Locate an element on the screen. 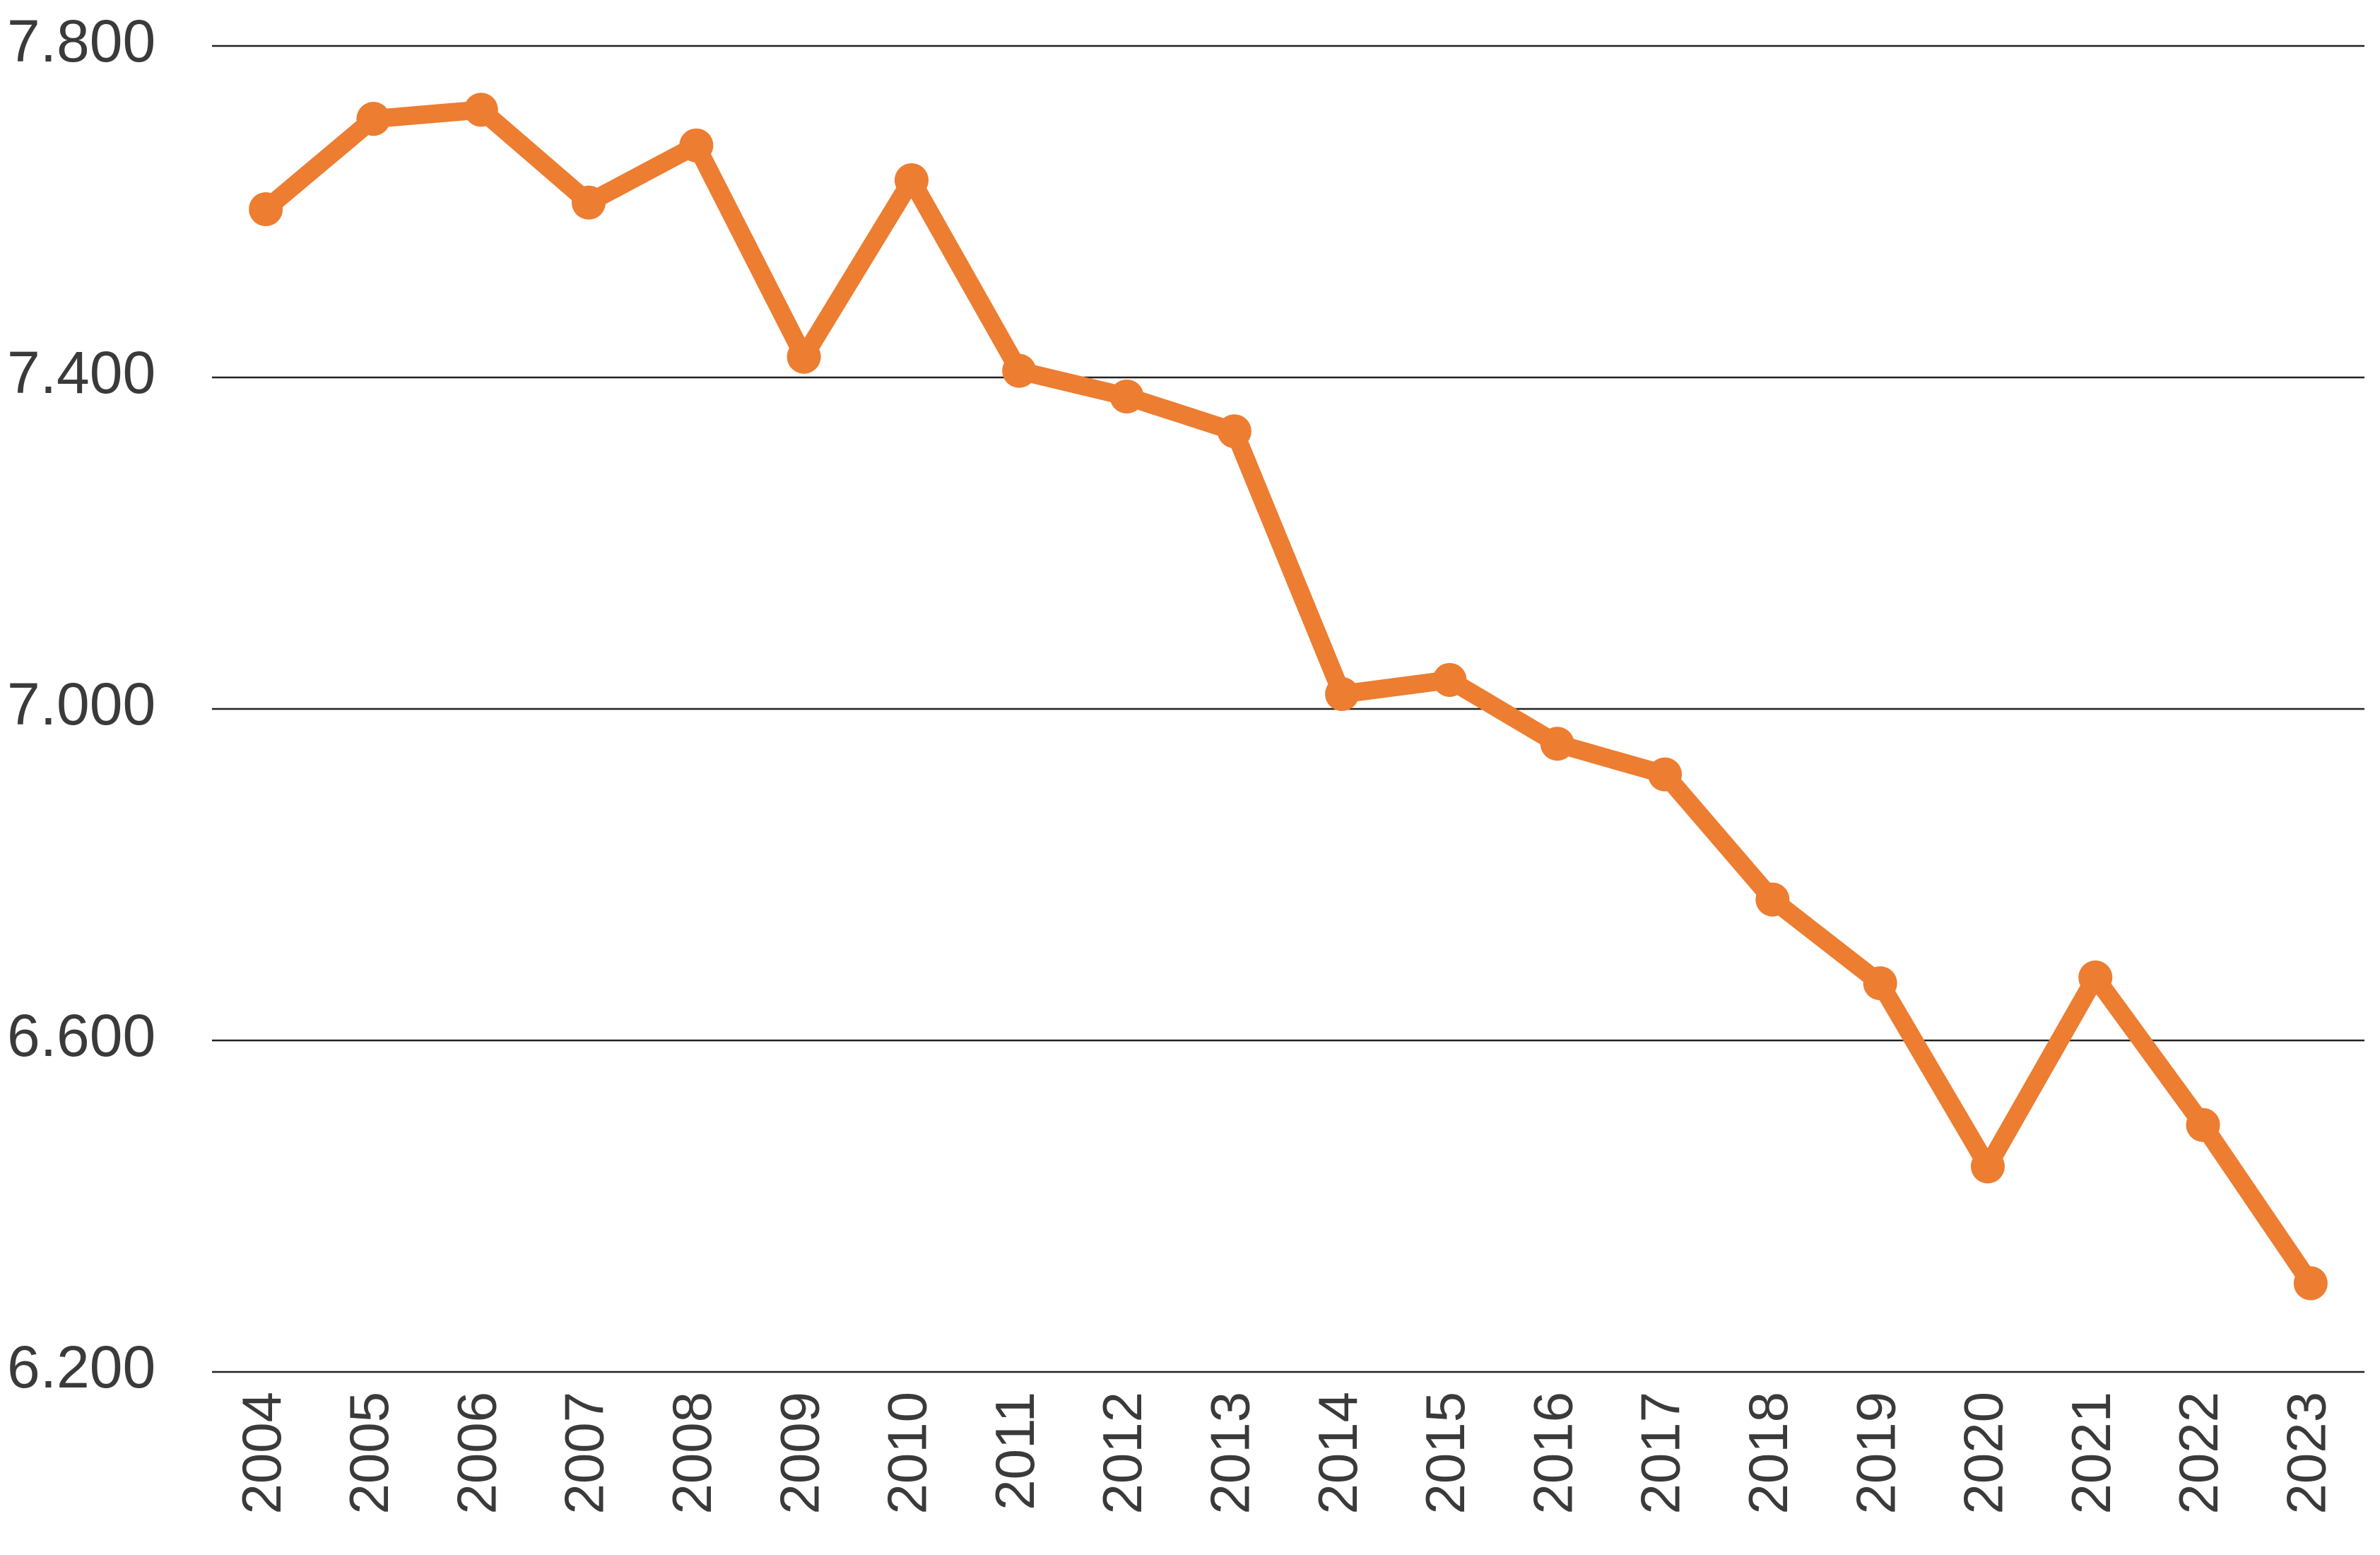 The image size is (2380, 1555). x-tick-label: 2009 is located at coordinates (799, 1453).